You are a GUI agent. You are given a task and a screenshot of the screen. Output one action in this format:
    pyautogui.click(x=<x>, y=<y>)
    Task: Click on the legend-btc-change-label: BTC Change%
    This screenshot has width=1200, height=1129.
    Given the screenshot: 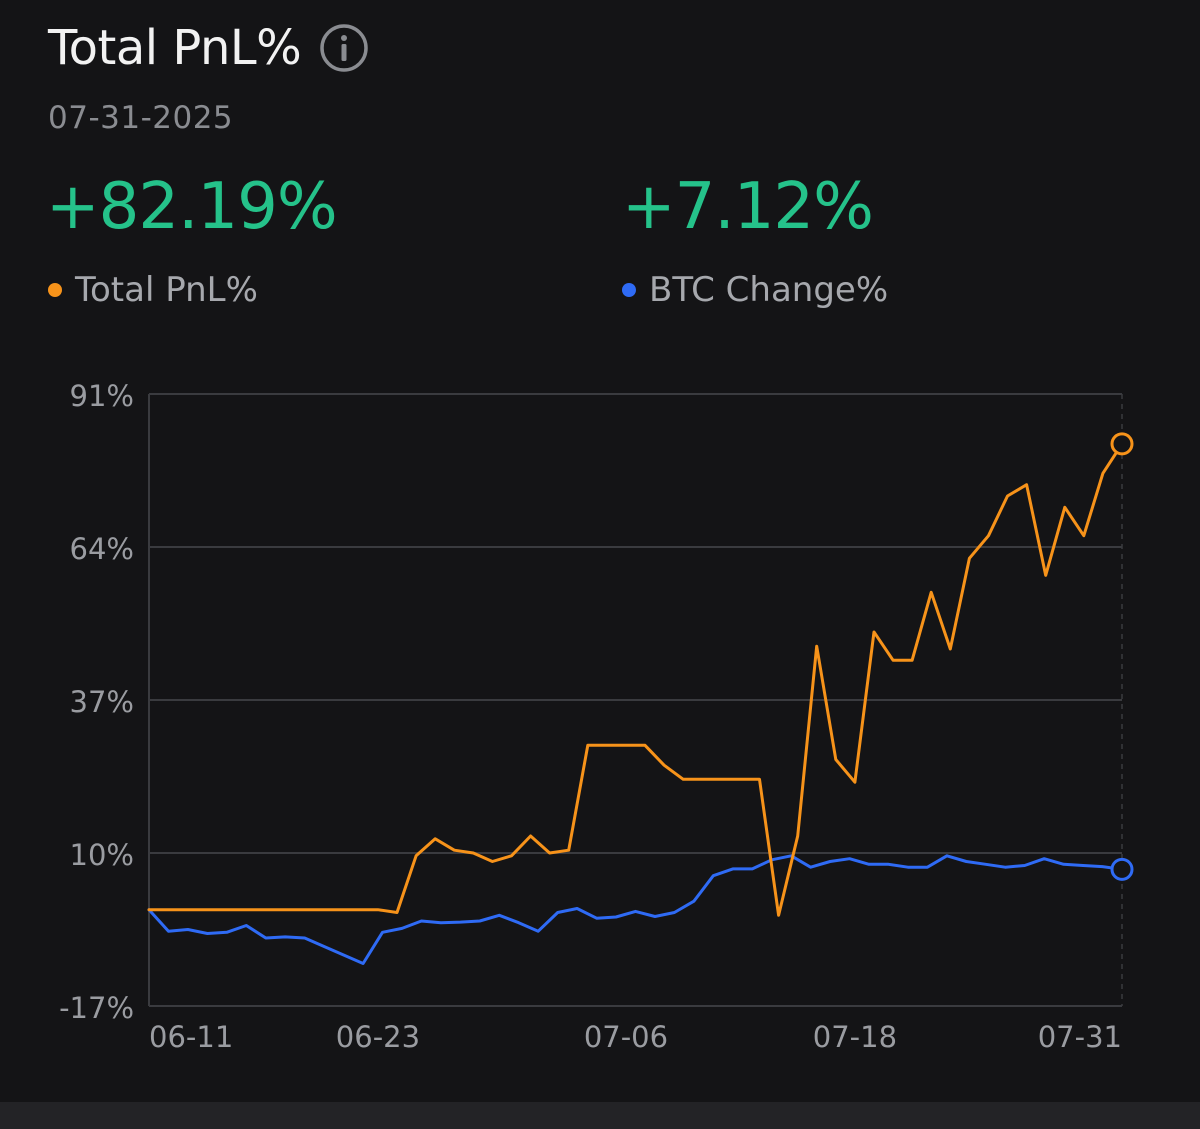 What is the action you would take?
    pyautogui.click(x=769, y=290)
    